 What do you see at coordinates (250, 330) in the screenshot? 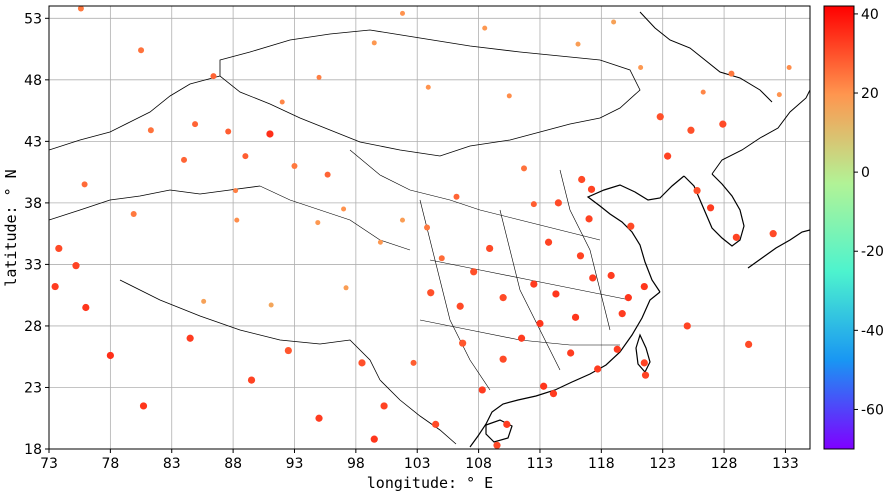
I see `tibet-border` at bounding box center [250, 330].